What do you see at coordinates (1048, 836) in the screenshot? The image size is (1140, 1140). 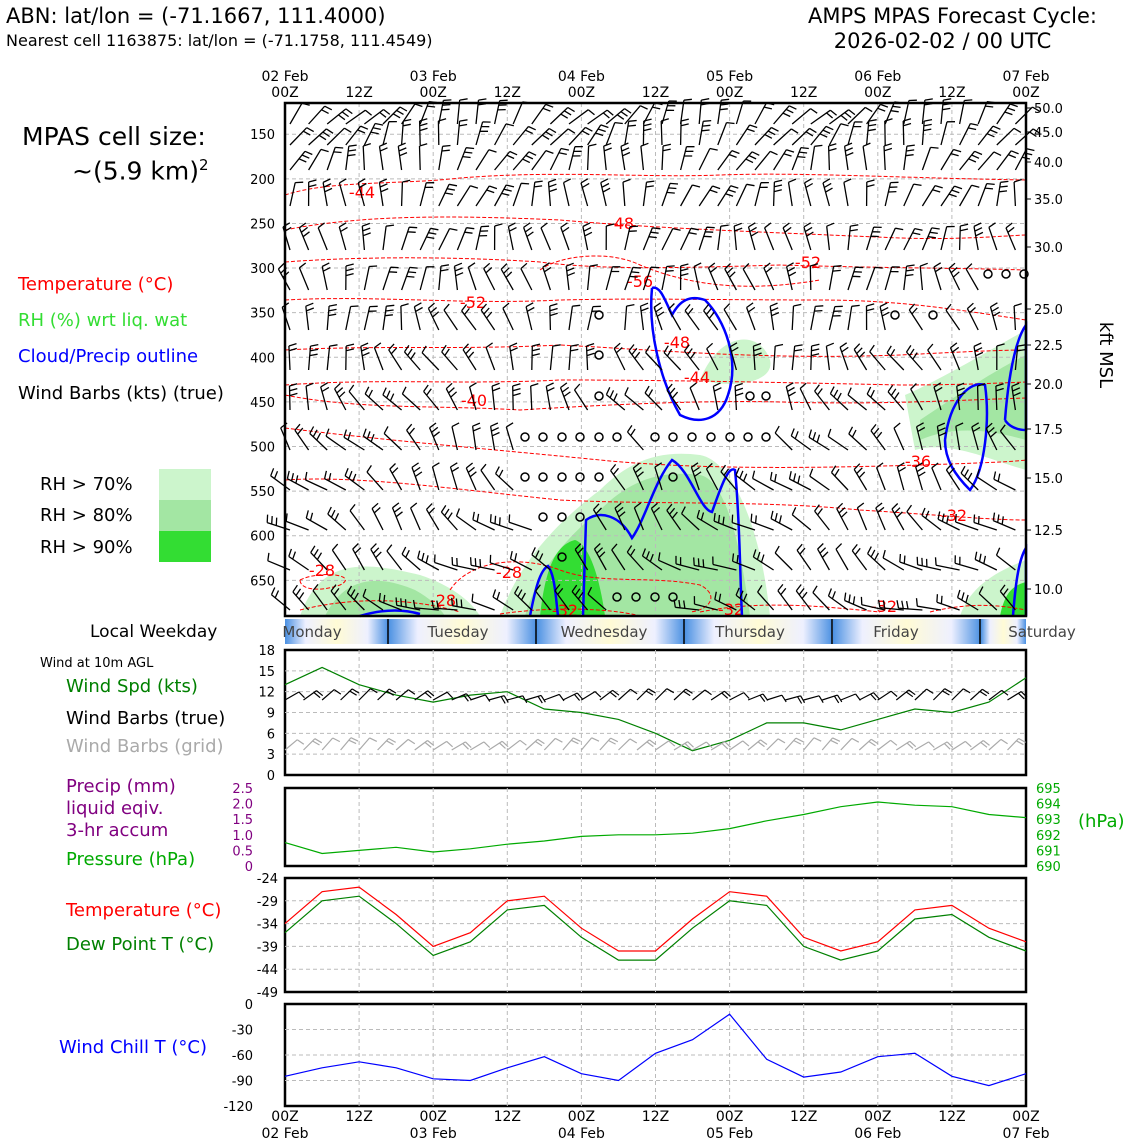 I see `pressure-ytick: 692` at bounding box center [1048, 836].